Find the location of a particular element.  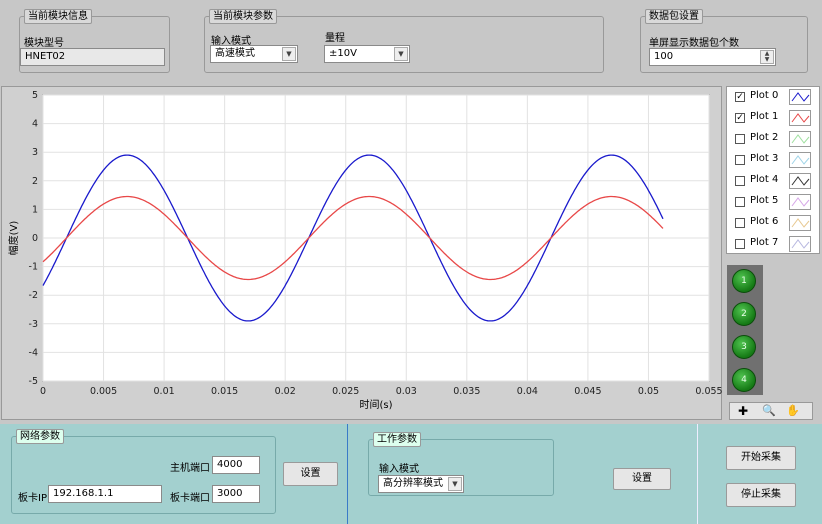

legend-label: Plot 0 is located at coordinates (764, 95).